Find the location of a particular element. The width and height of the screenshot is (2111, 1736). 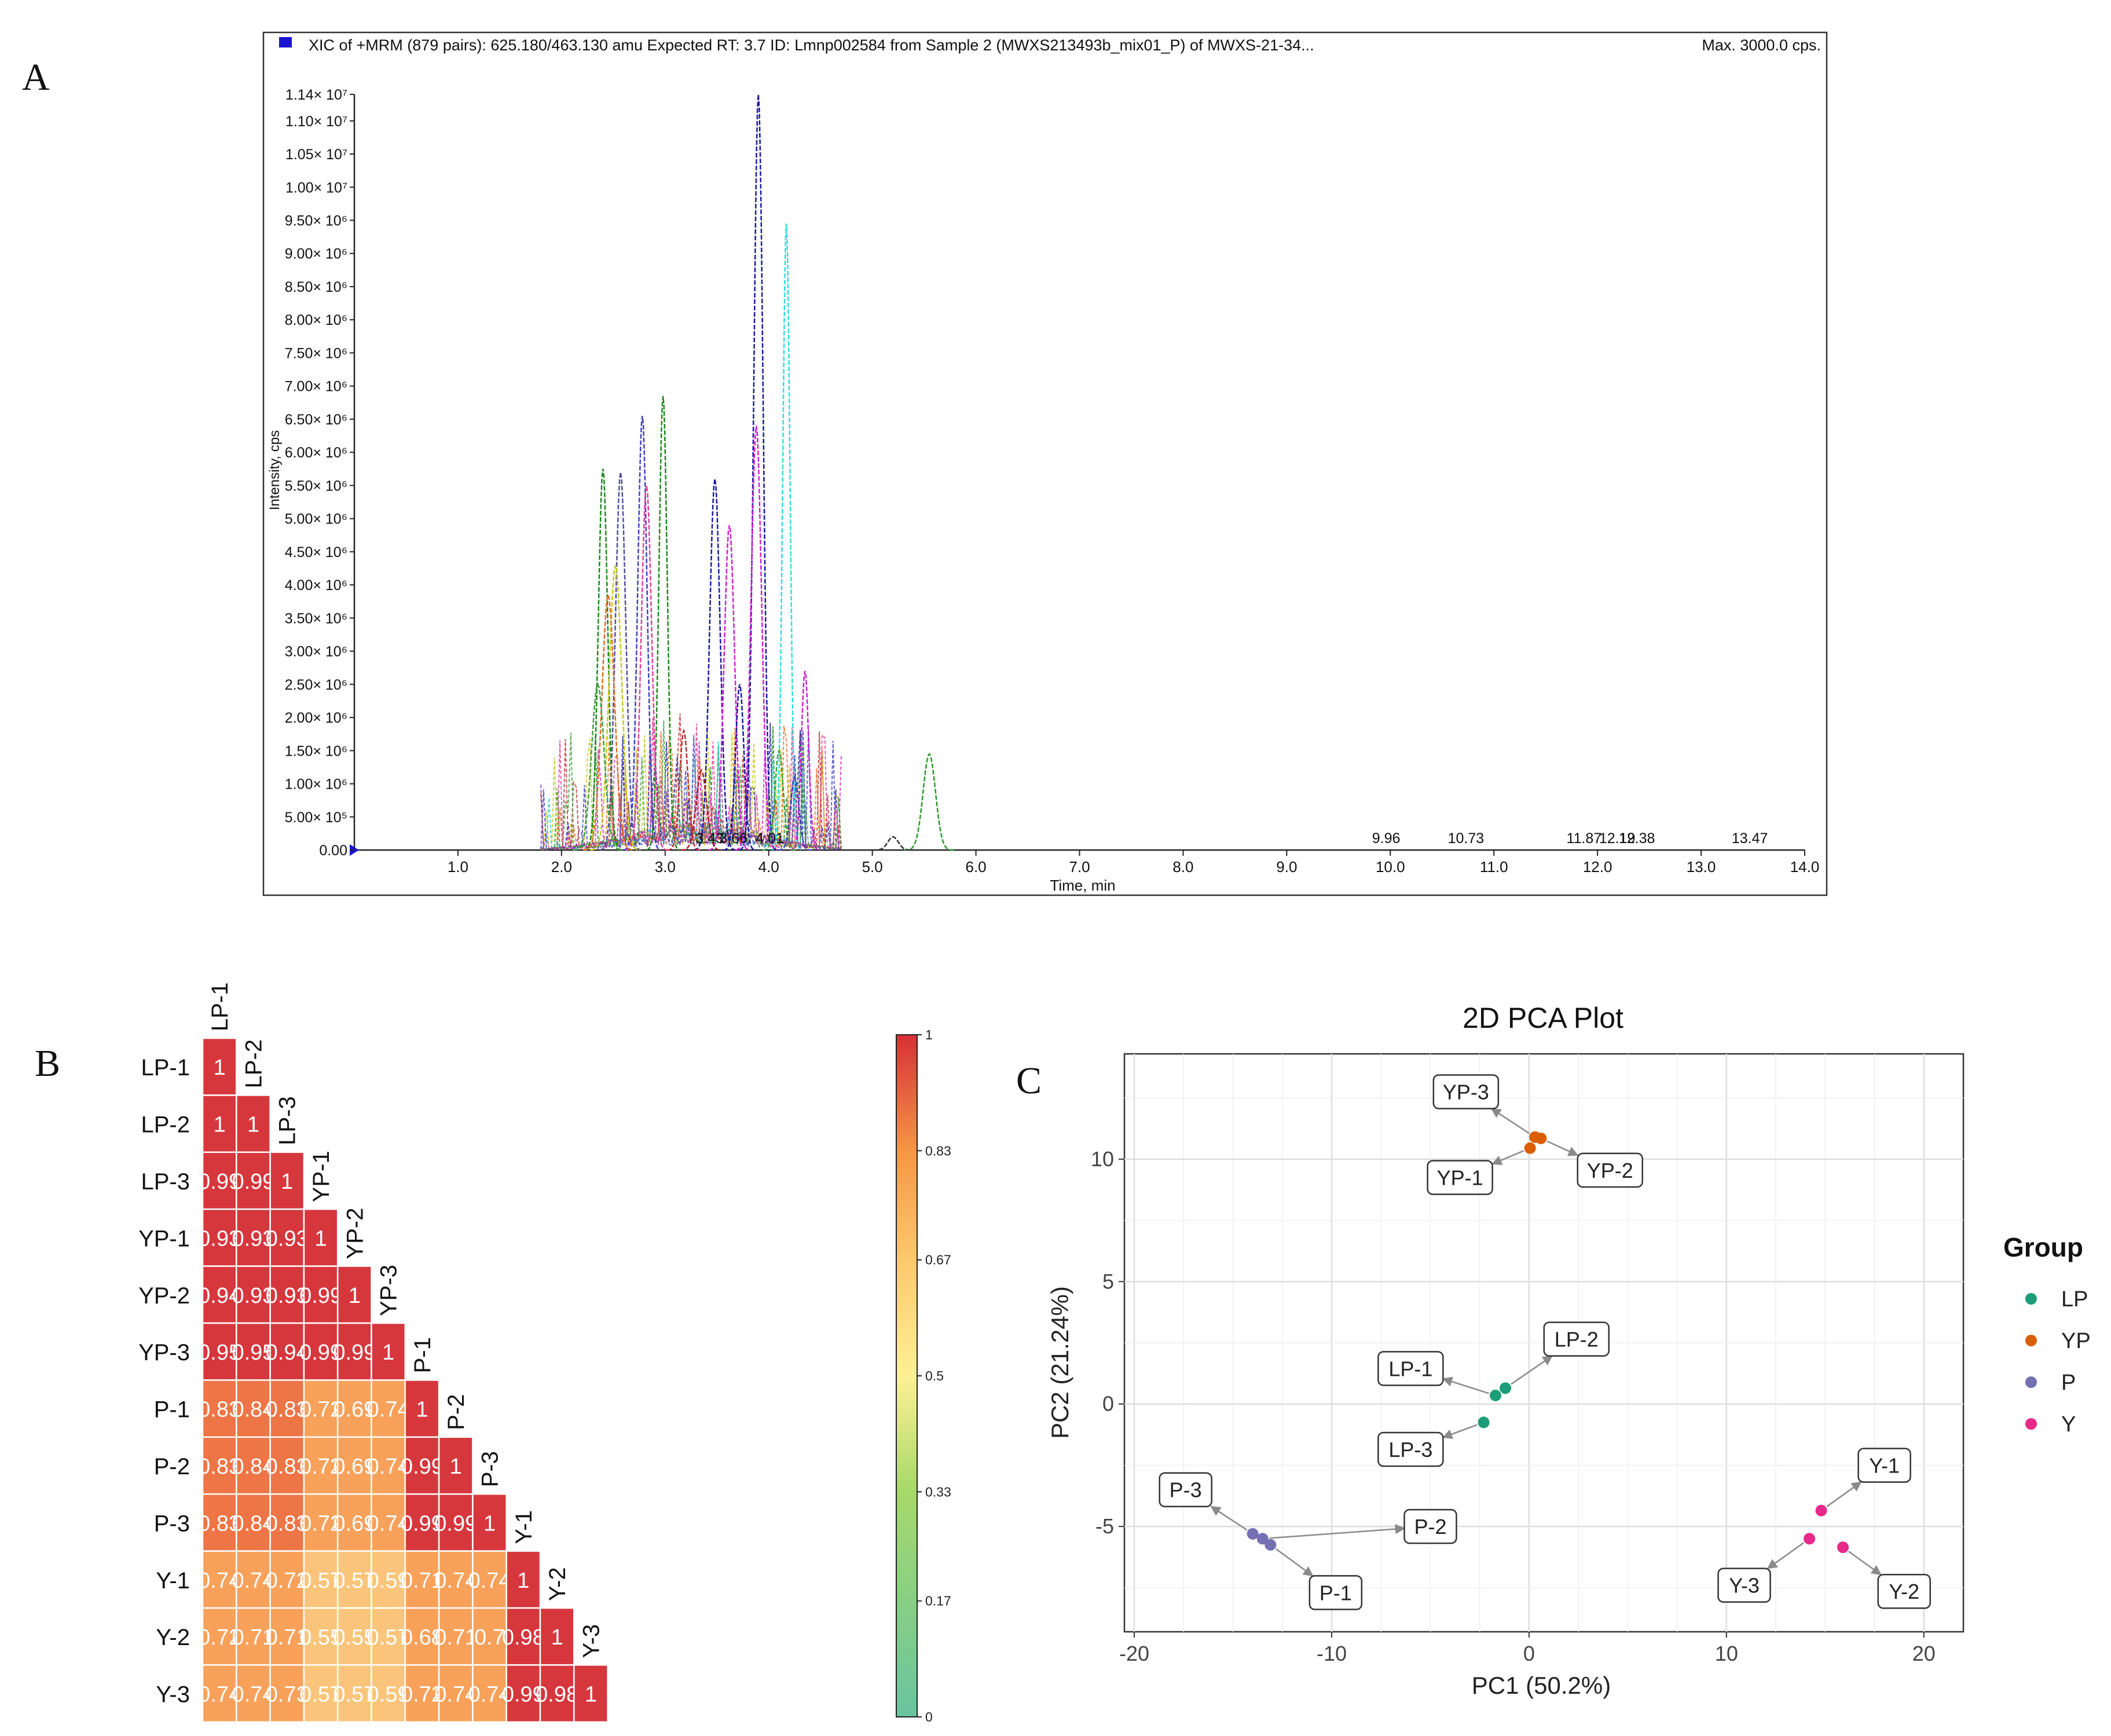

xic-background-trace is located at coordinates (691, 800).